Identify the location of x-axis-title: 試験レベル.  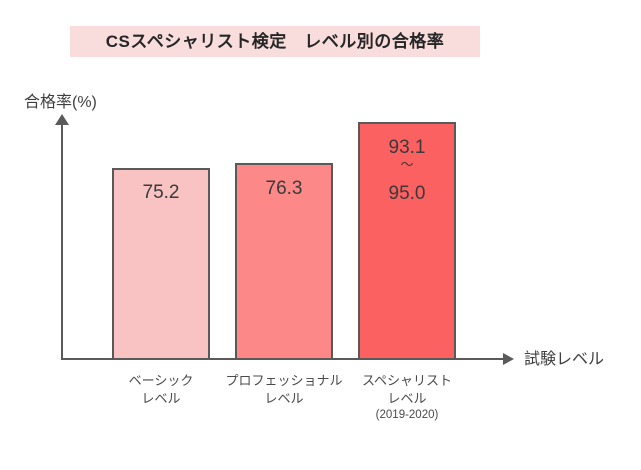
(564, 359).